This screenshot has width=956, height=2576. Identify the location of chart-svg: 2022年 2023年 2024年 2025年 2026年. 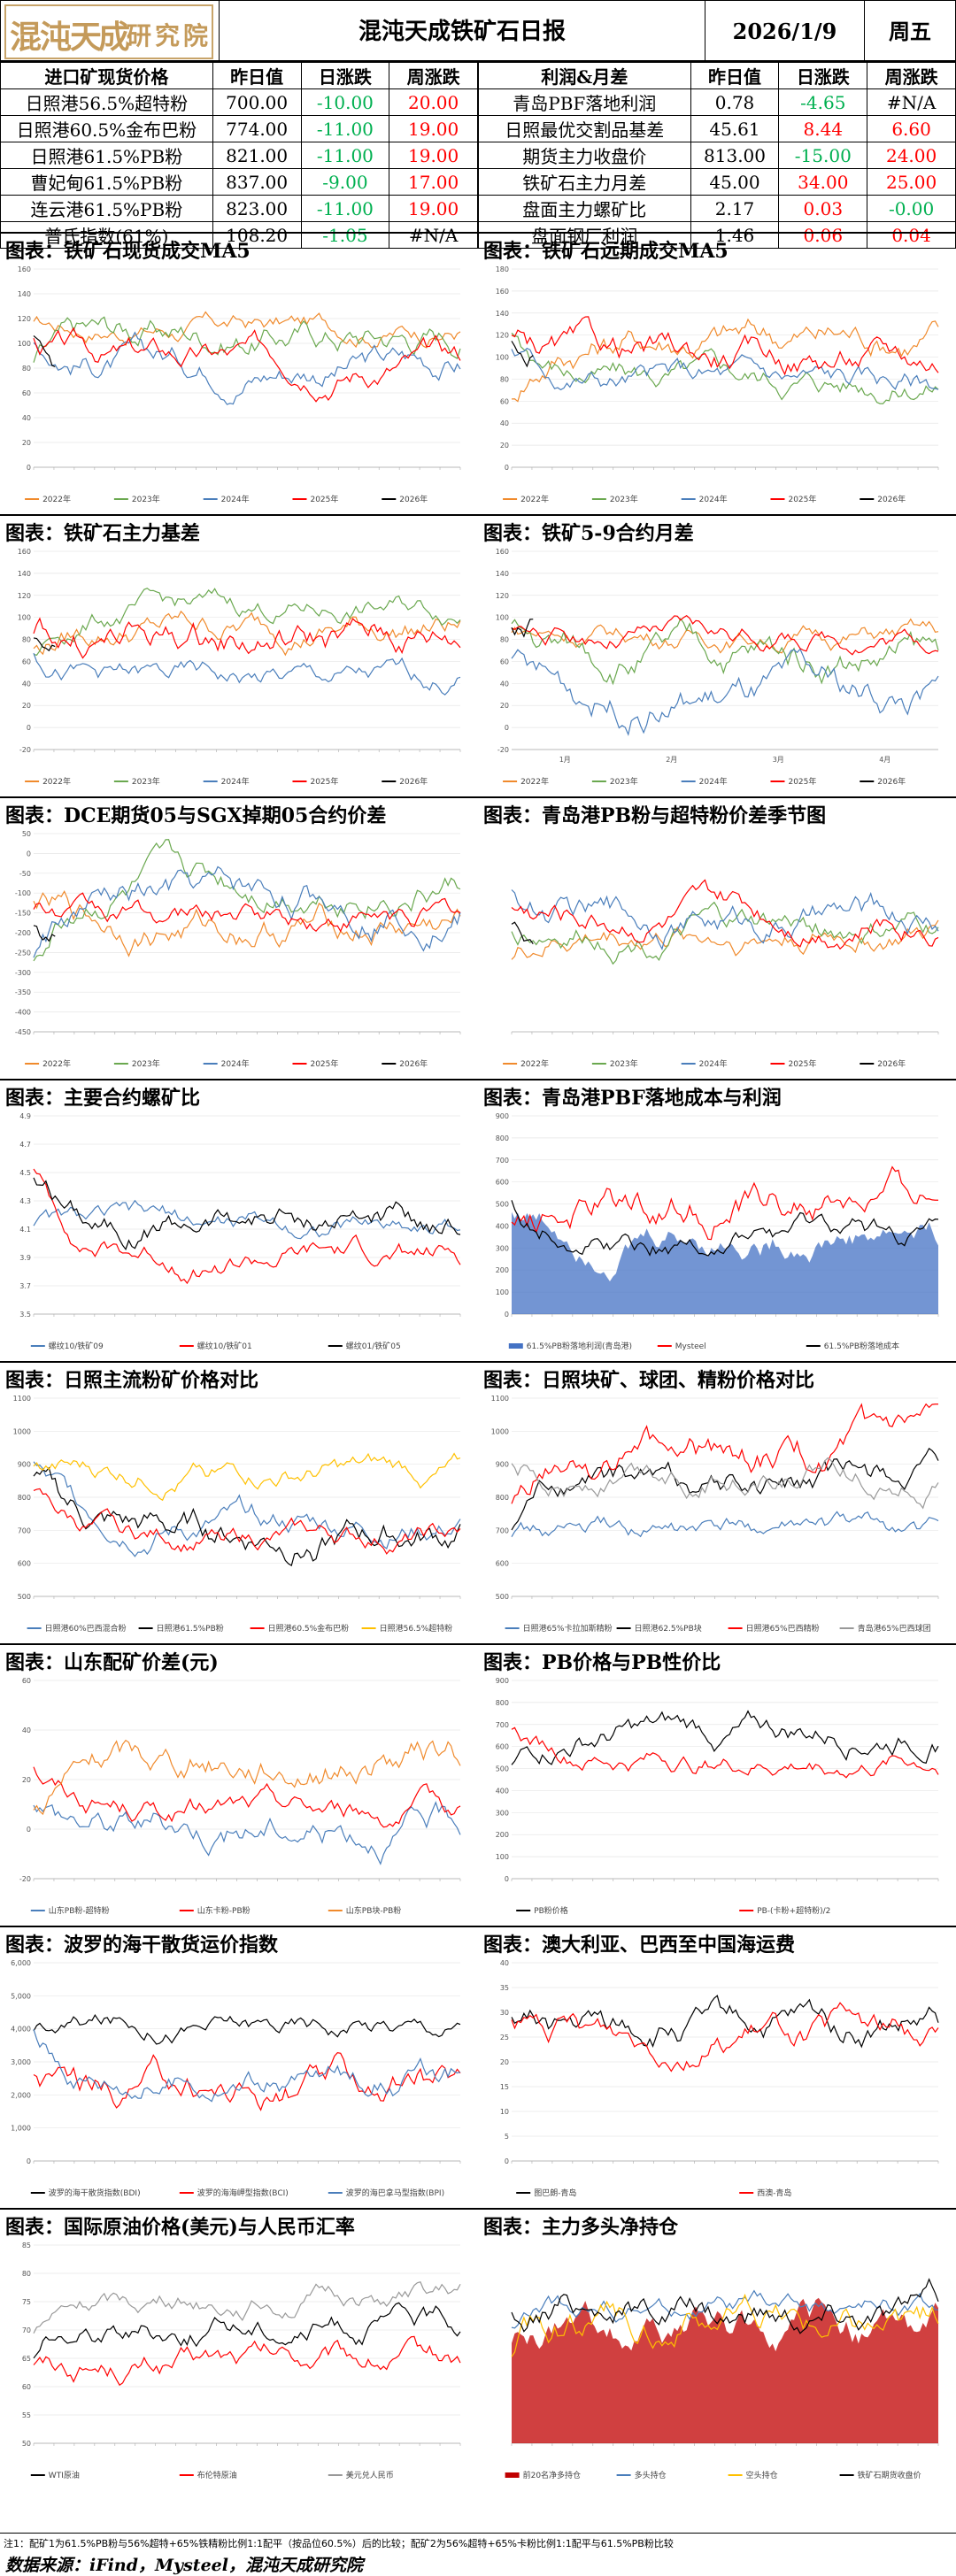
(721, 974).